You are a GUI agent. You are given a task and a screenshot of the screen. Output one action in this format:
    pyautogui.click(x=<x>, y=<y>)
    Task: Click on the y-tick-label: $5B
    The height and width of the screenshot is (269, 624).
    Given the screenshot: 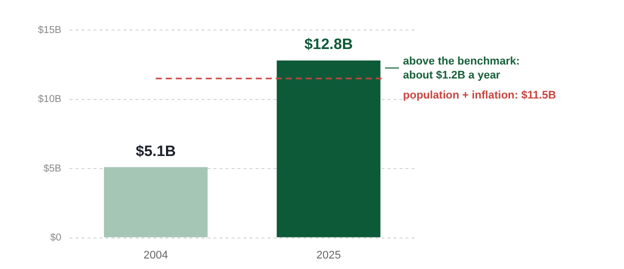 What is the action you would take?
    pyautogui.click(x=53, y=168)
    